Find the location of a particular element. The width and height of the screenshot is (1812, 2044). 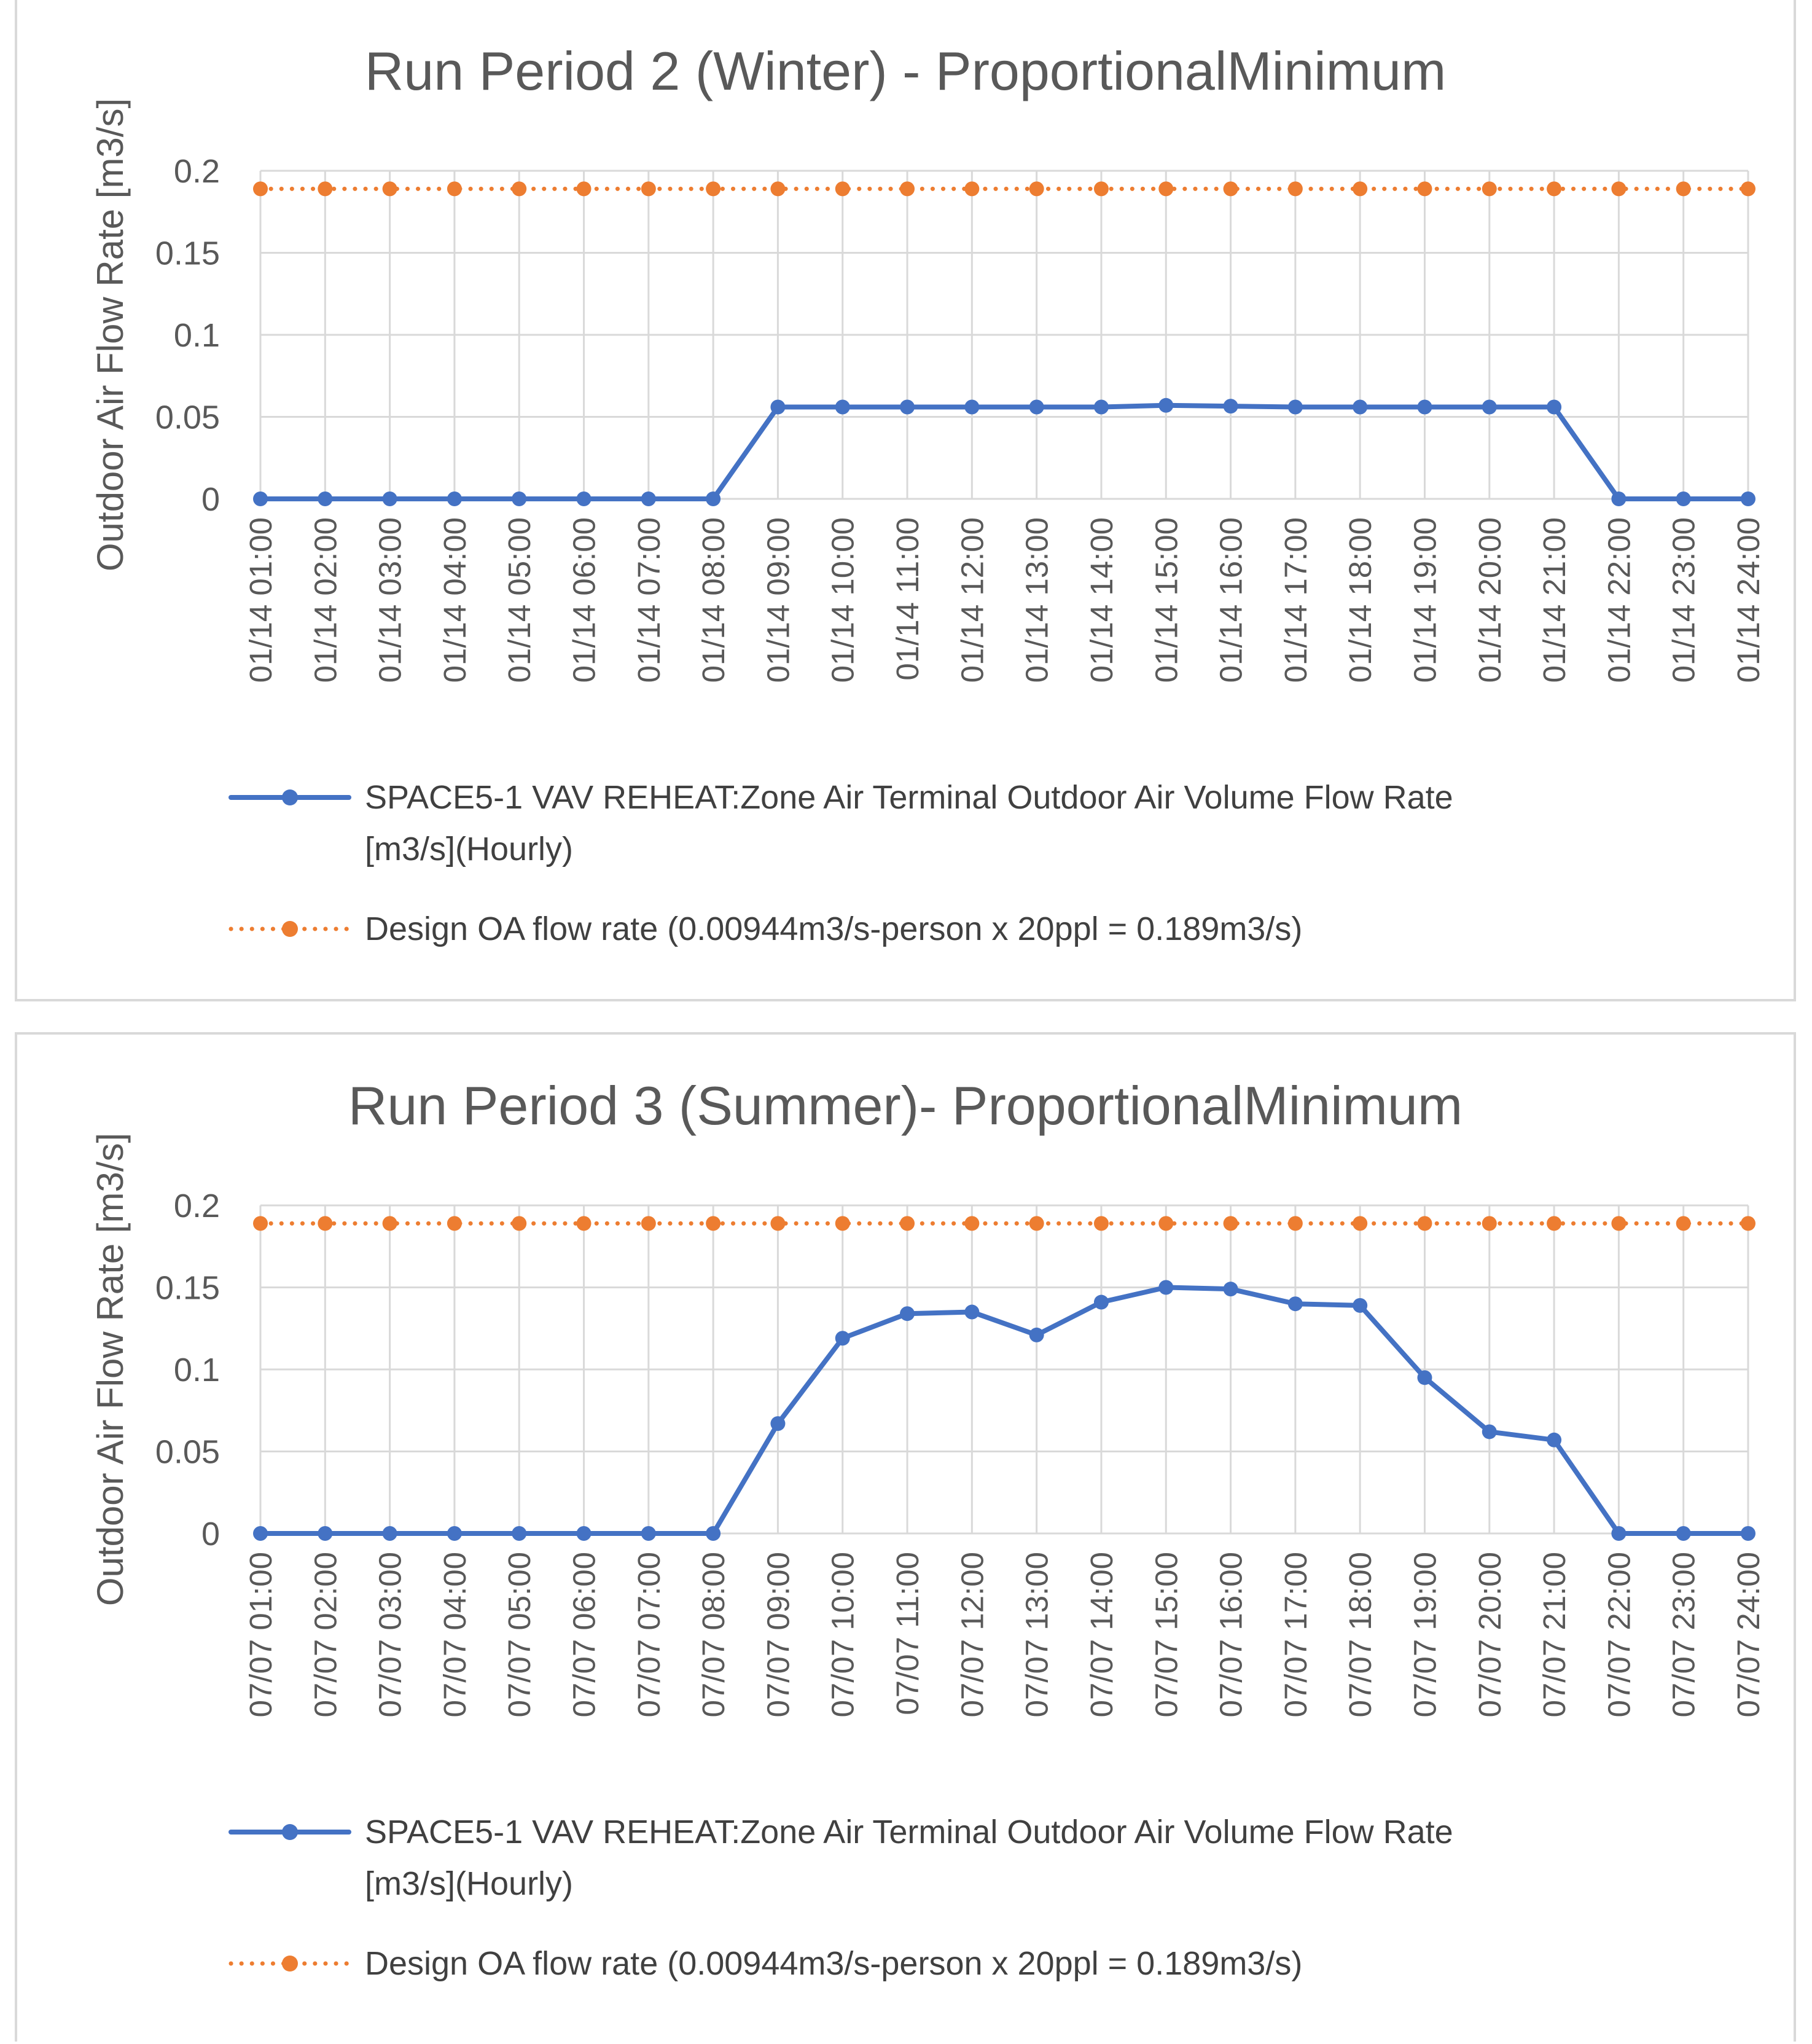

x-tick-label: 01/14 24:00 is located at coordinates (1748, 600).